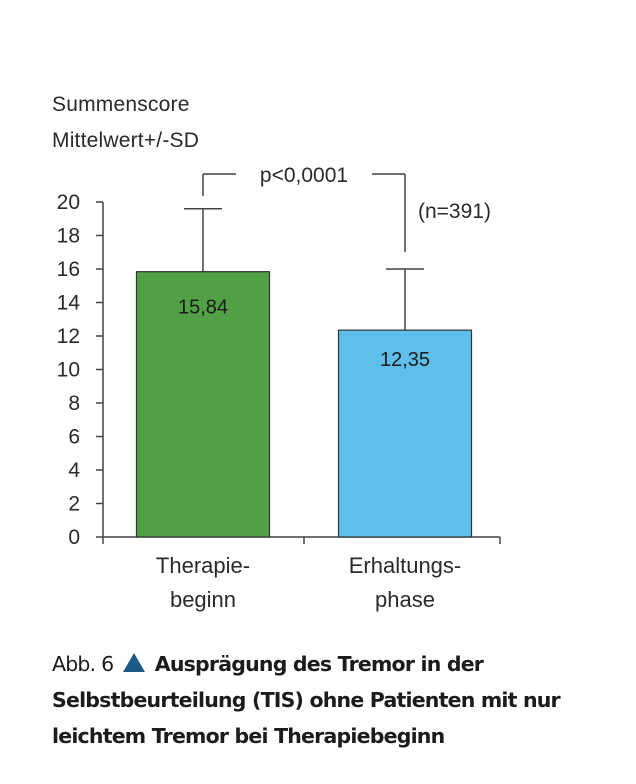 The width and height of the screenshot is (636, 784). What do you see at coordinates (68, 202) in the screenshot?
I see `y-tick-label: 20` at bounding box center [68, 202].